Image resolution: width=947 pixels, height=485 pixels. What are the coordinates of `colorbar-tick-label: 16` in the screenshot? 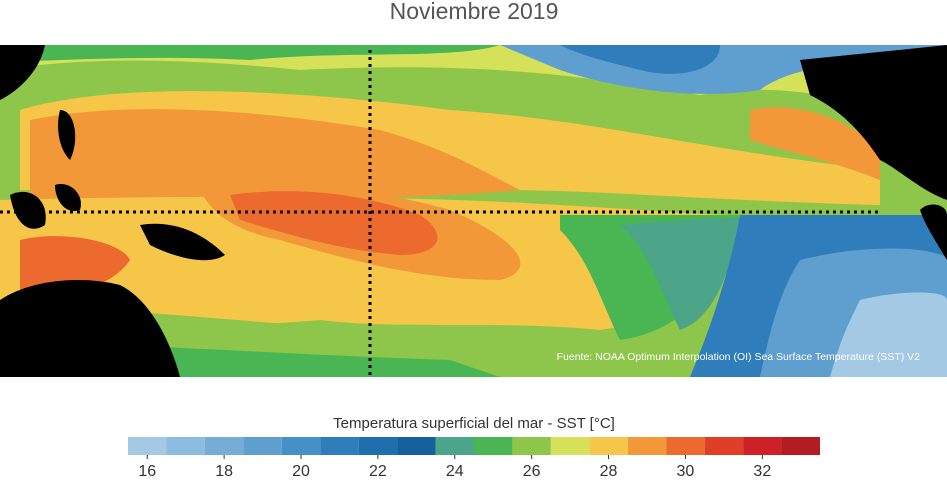 It's located at (147, 471).